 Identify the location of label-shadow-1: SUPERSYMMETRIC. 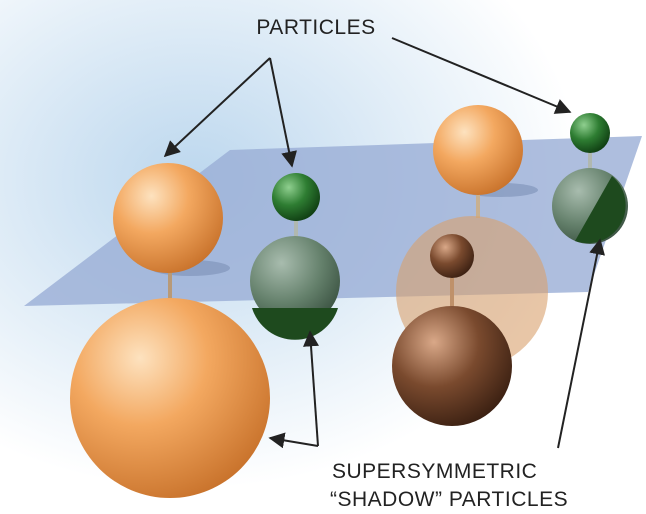
(434, 471).